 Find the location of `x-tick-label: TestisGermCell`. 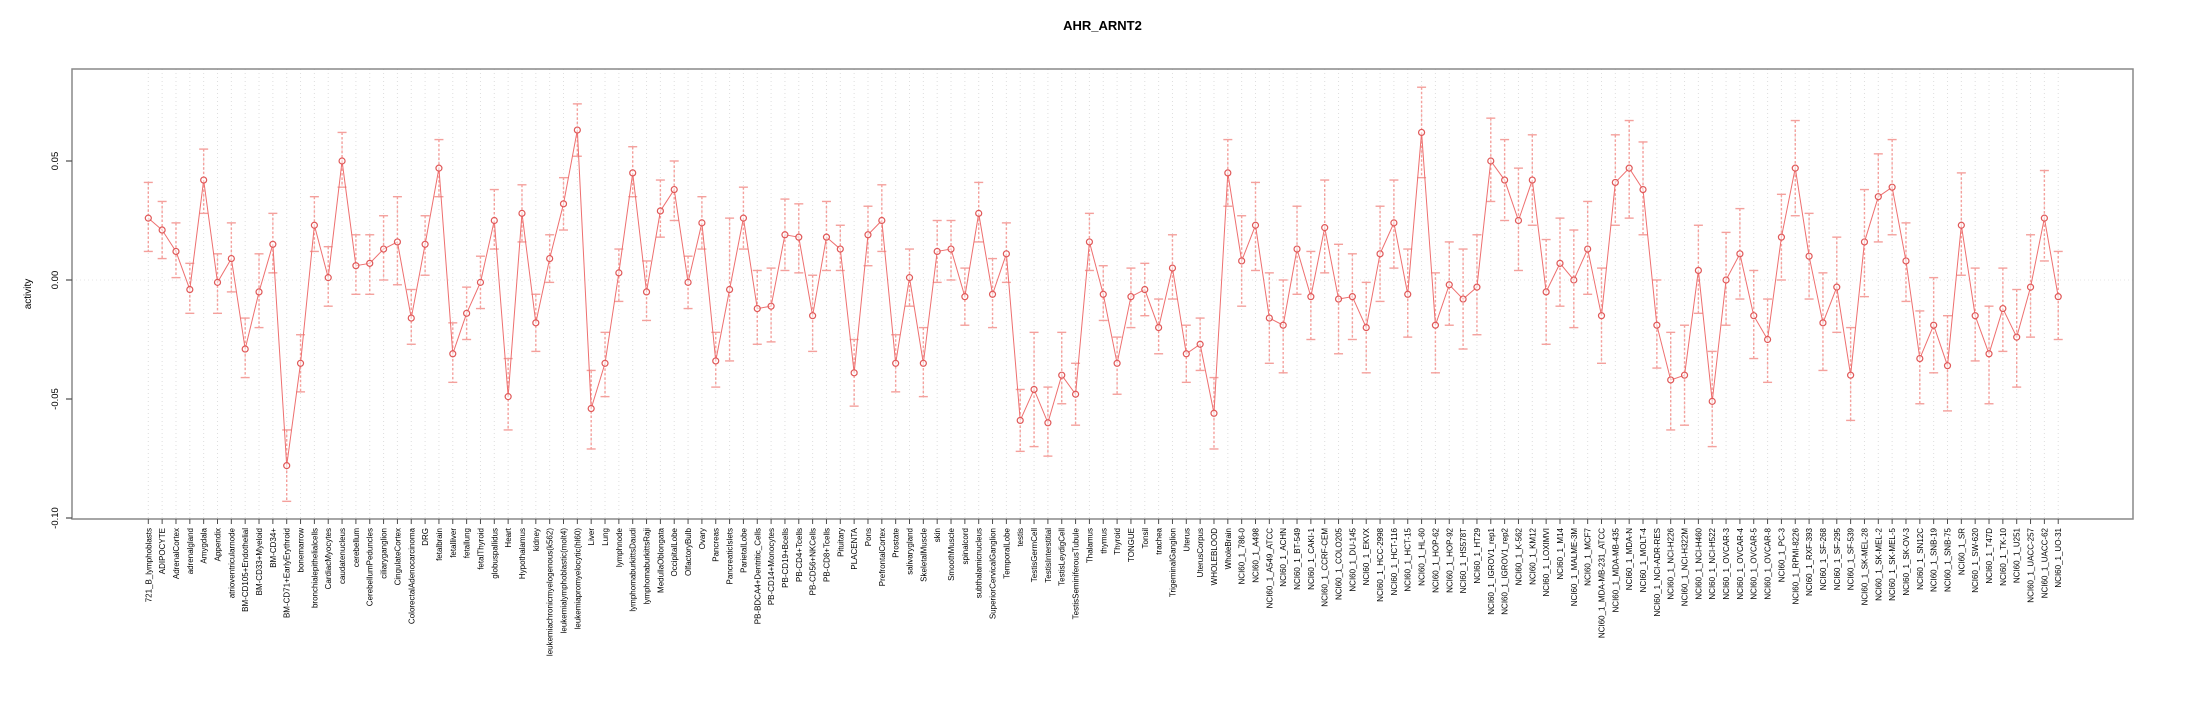

x-tick-label: TestisGermCell is located at coordinates (1034, 555).